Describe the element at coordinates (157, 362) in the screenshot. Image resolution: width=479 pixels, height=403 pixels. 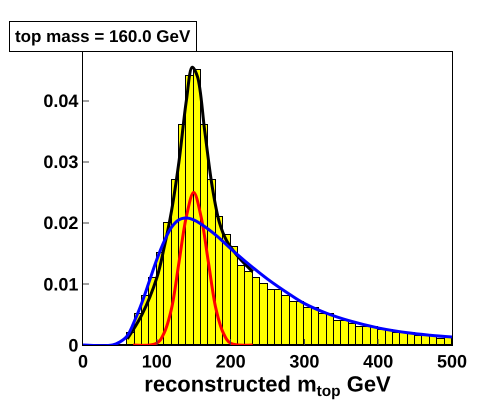
I see `x-tick-label: 100` at that location.